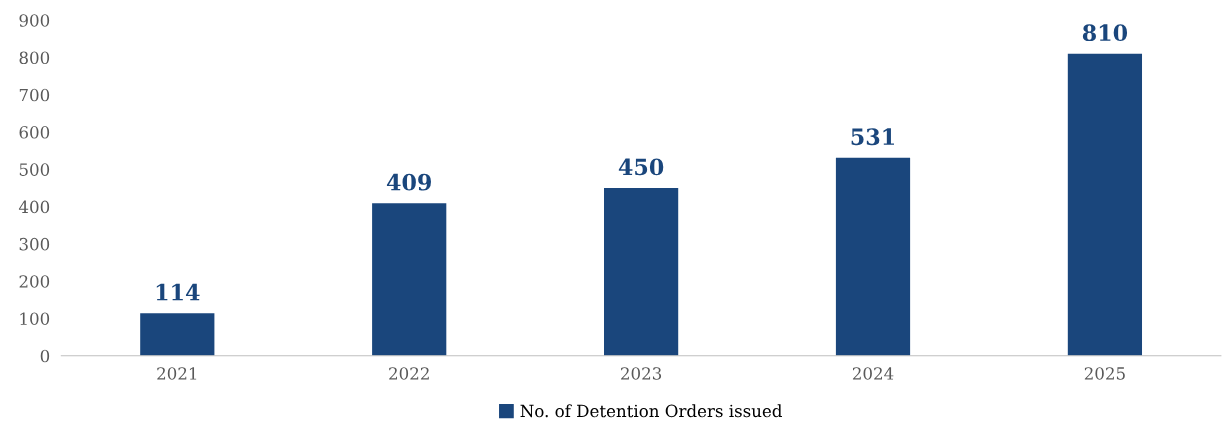 Image resolution: width=1227 pixels, height=421 pixels. I want to click on data-label: 810, so click(1105, 33).